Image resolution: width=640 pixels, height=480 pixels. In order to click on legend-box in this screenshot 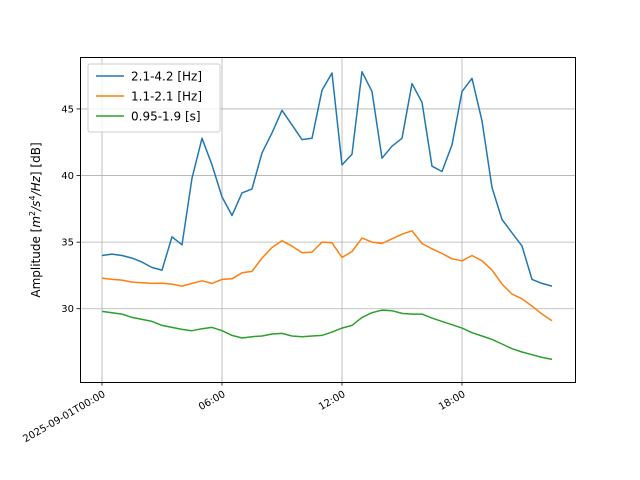, I will do `click(154, 98)`.